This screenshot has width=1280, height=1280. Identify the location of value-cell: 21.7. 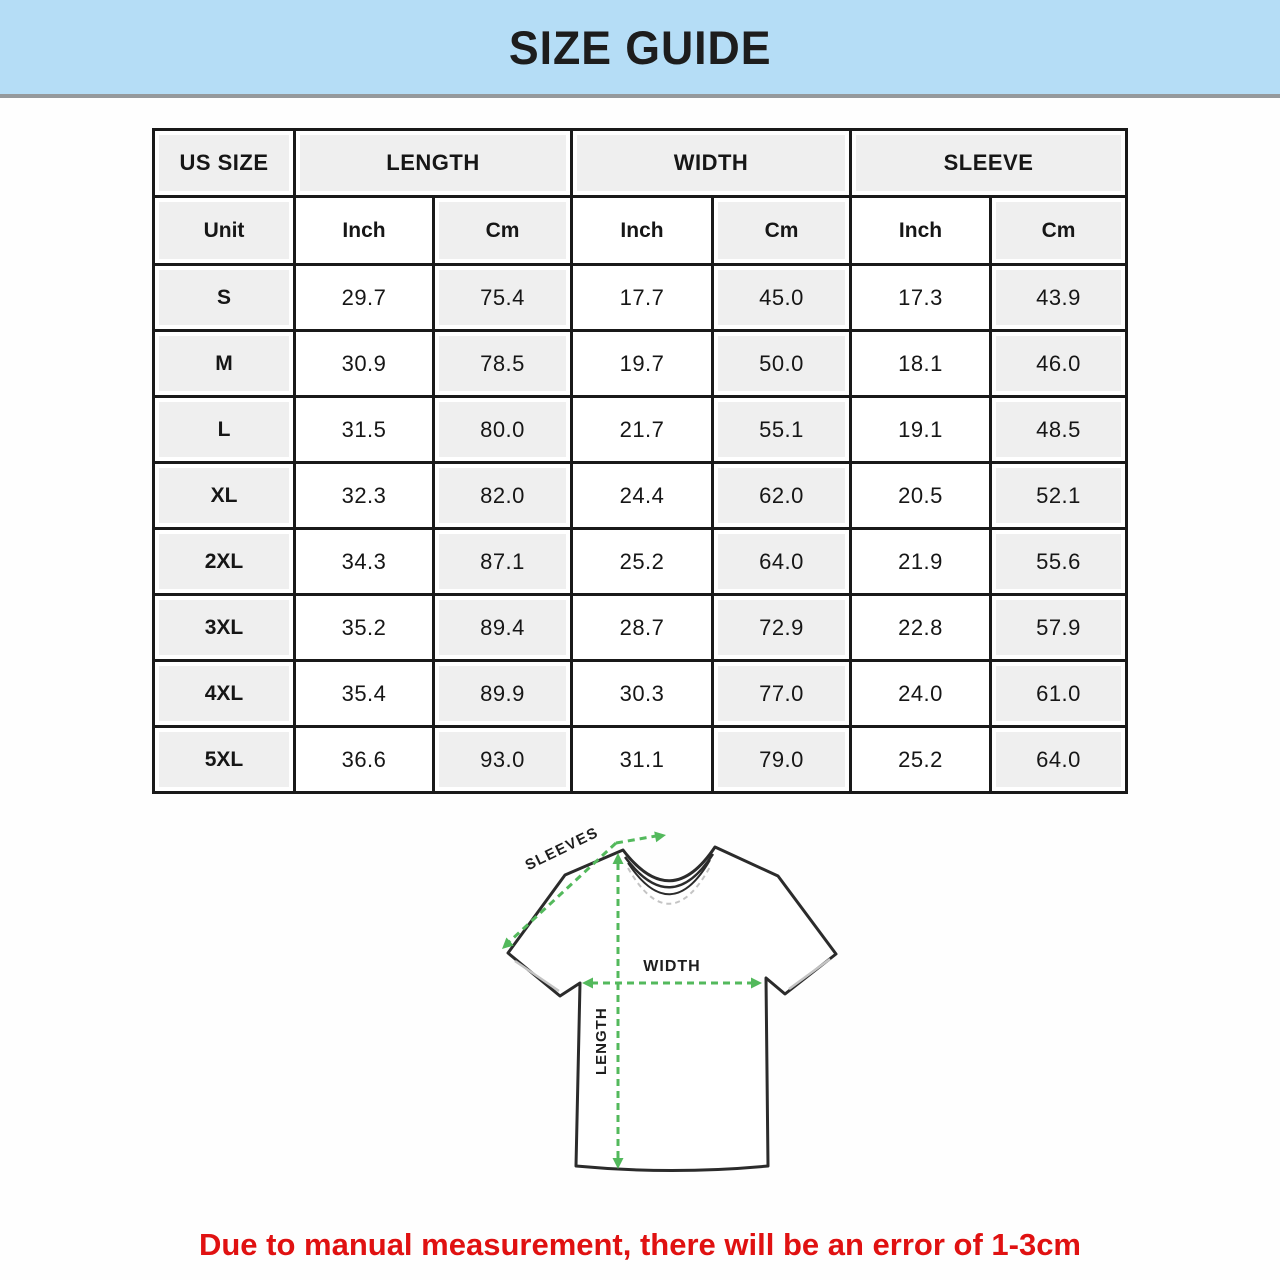
(642, 429).